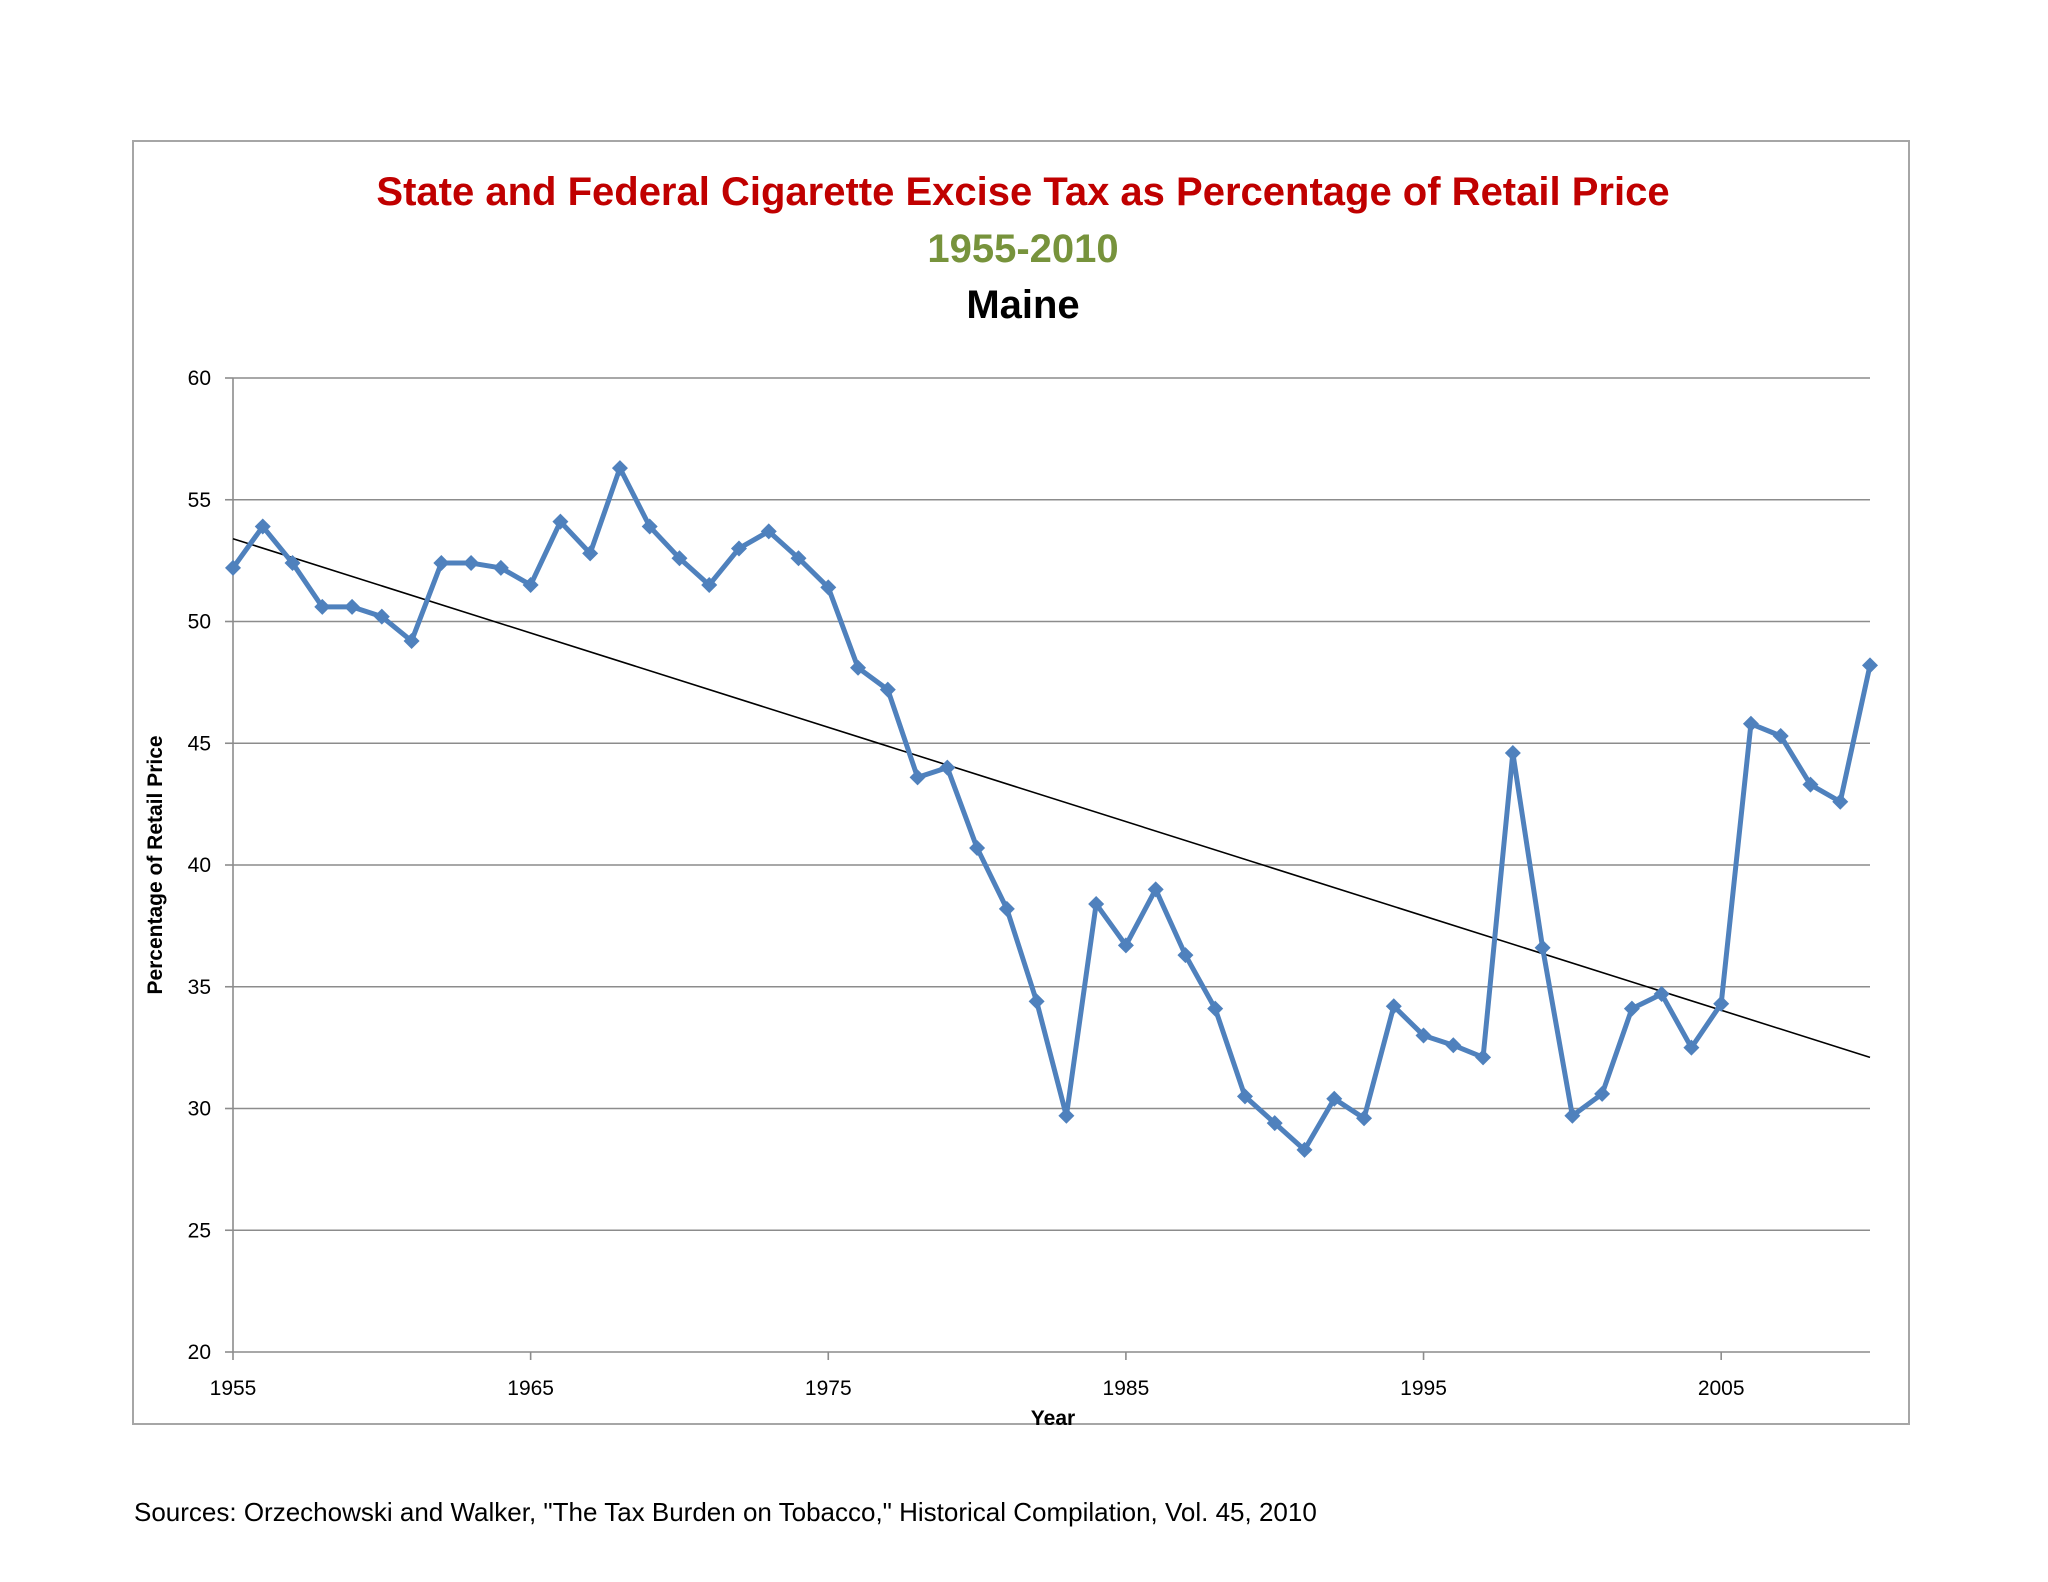  I want to click on x-axis-label: Year, so click(1053, 1418).